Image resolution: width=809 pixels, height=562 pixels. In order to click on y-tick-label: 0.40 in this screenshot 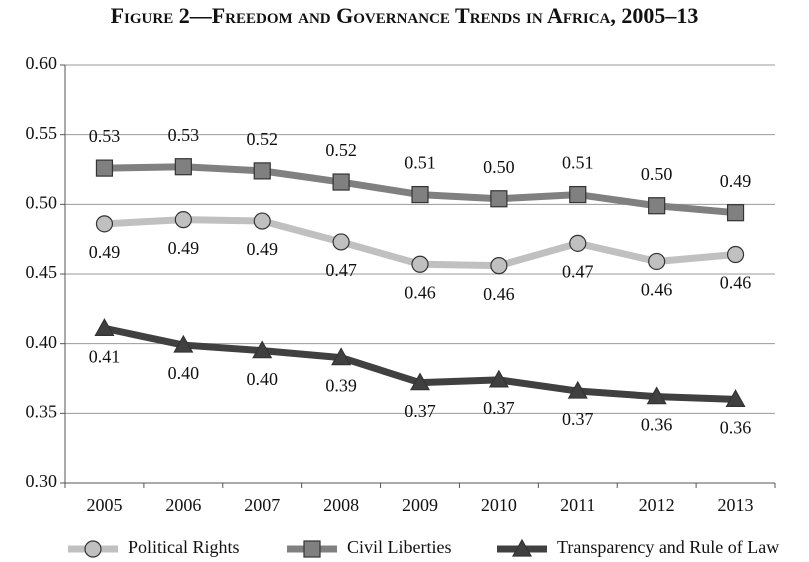, I will do `click(42, 342)`.